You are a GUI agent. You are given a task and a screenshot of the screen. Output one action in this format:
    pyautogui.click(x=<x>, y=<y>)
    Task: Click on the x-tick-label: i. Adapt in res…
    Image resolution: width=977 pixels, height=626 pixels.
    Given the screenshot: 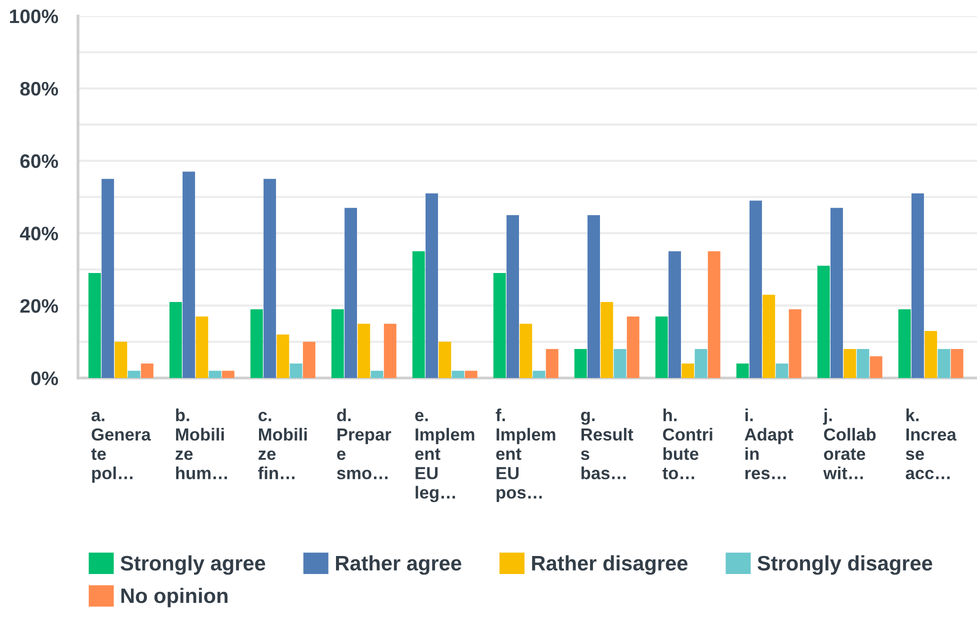 What is the action you would take?
    pyautogui.click(x=769, y=444)
    